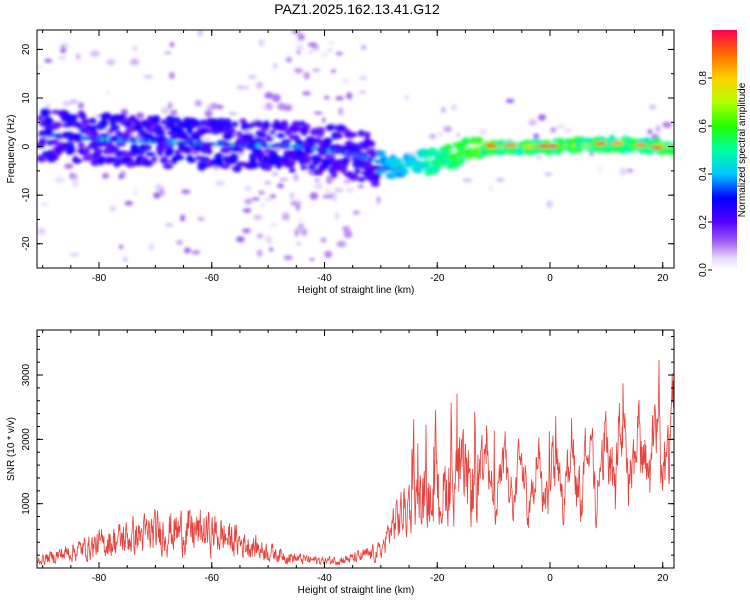 The height and width of the screenshot is (600, 750). Describe the element at coordinates (26, 194) in the screenshot. I see `y-tick-label: -10` at that location.